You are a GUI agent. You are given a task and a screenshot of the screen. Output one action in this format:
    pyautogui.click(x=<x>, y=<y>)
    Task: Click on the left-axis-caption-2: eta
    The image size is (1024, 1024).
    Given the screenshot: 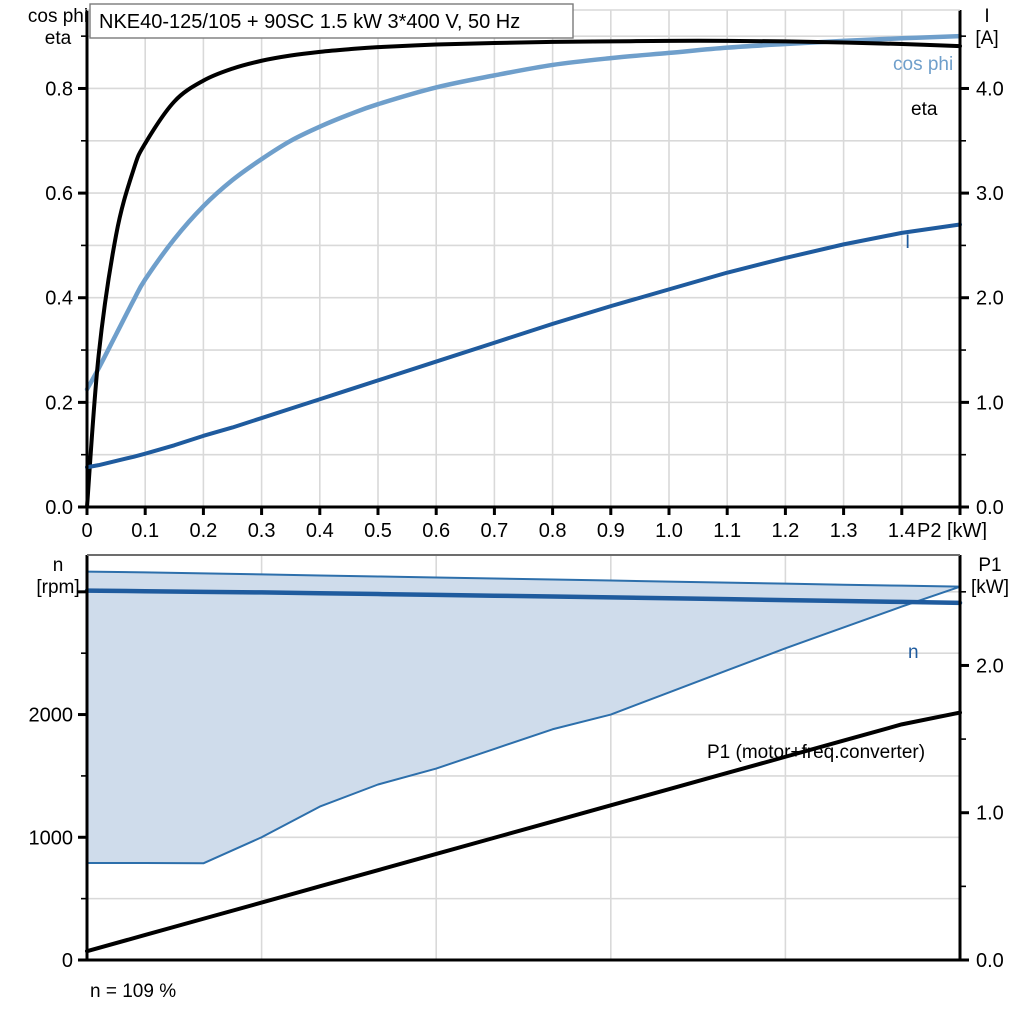 What is the action you would take?
    pyautogui.click(x=58, y=38)
    